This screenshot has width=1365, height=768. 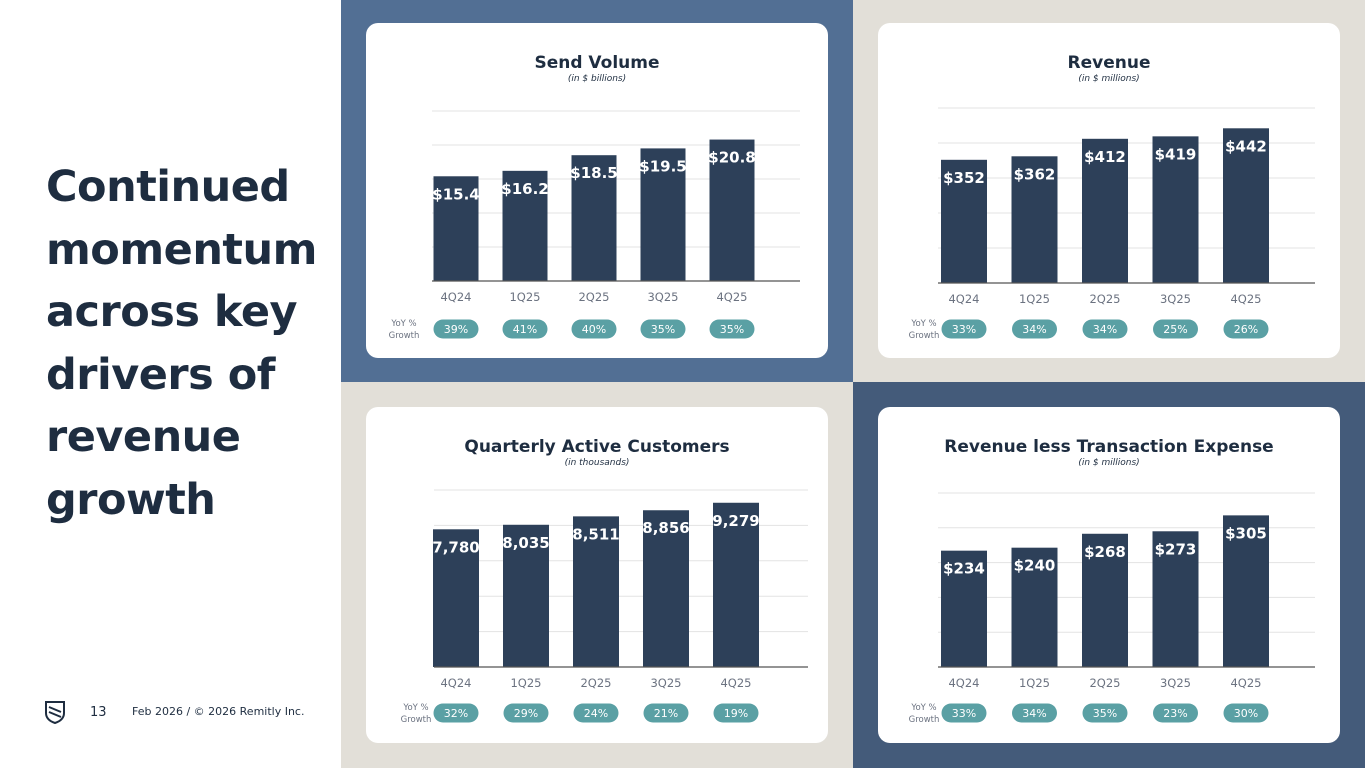 I want to click on remitly-shield-logo-icon, so click(x=55, y=712).